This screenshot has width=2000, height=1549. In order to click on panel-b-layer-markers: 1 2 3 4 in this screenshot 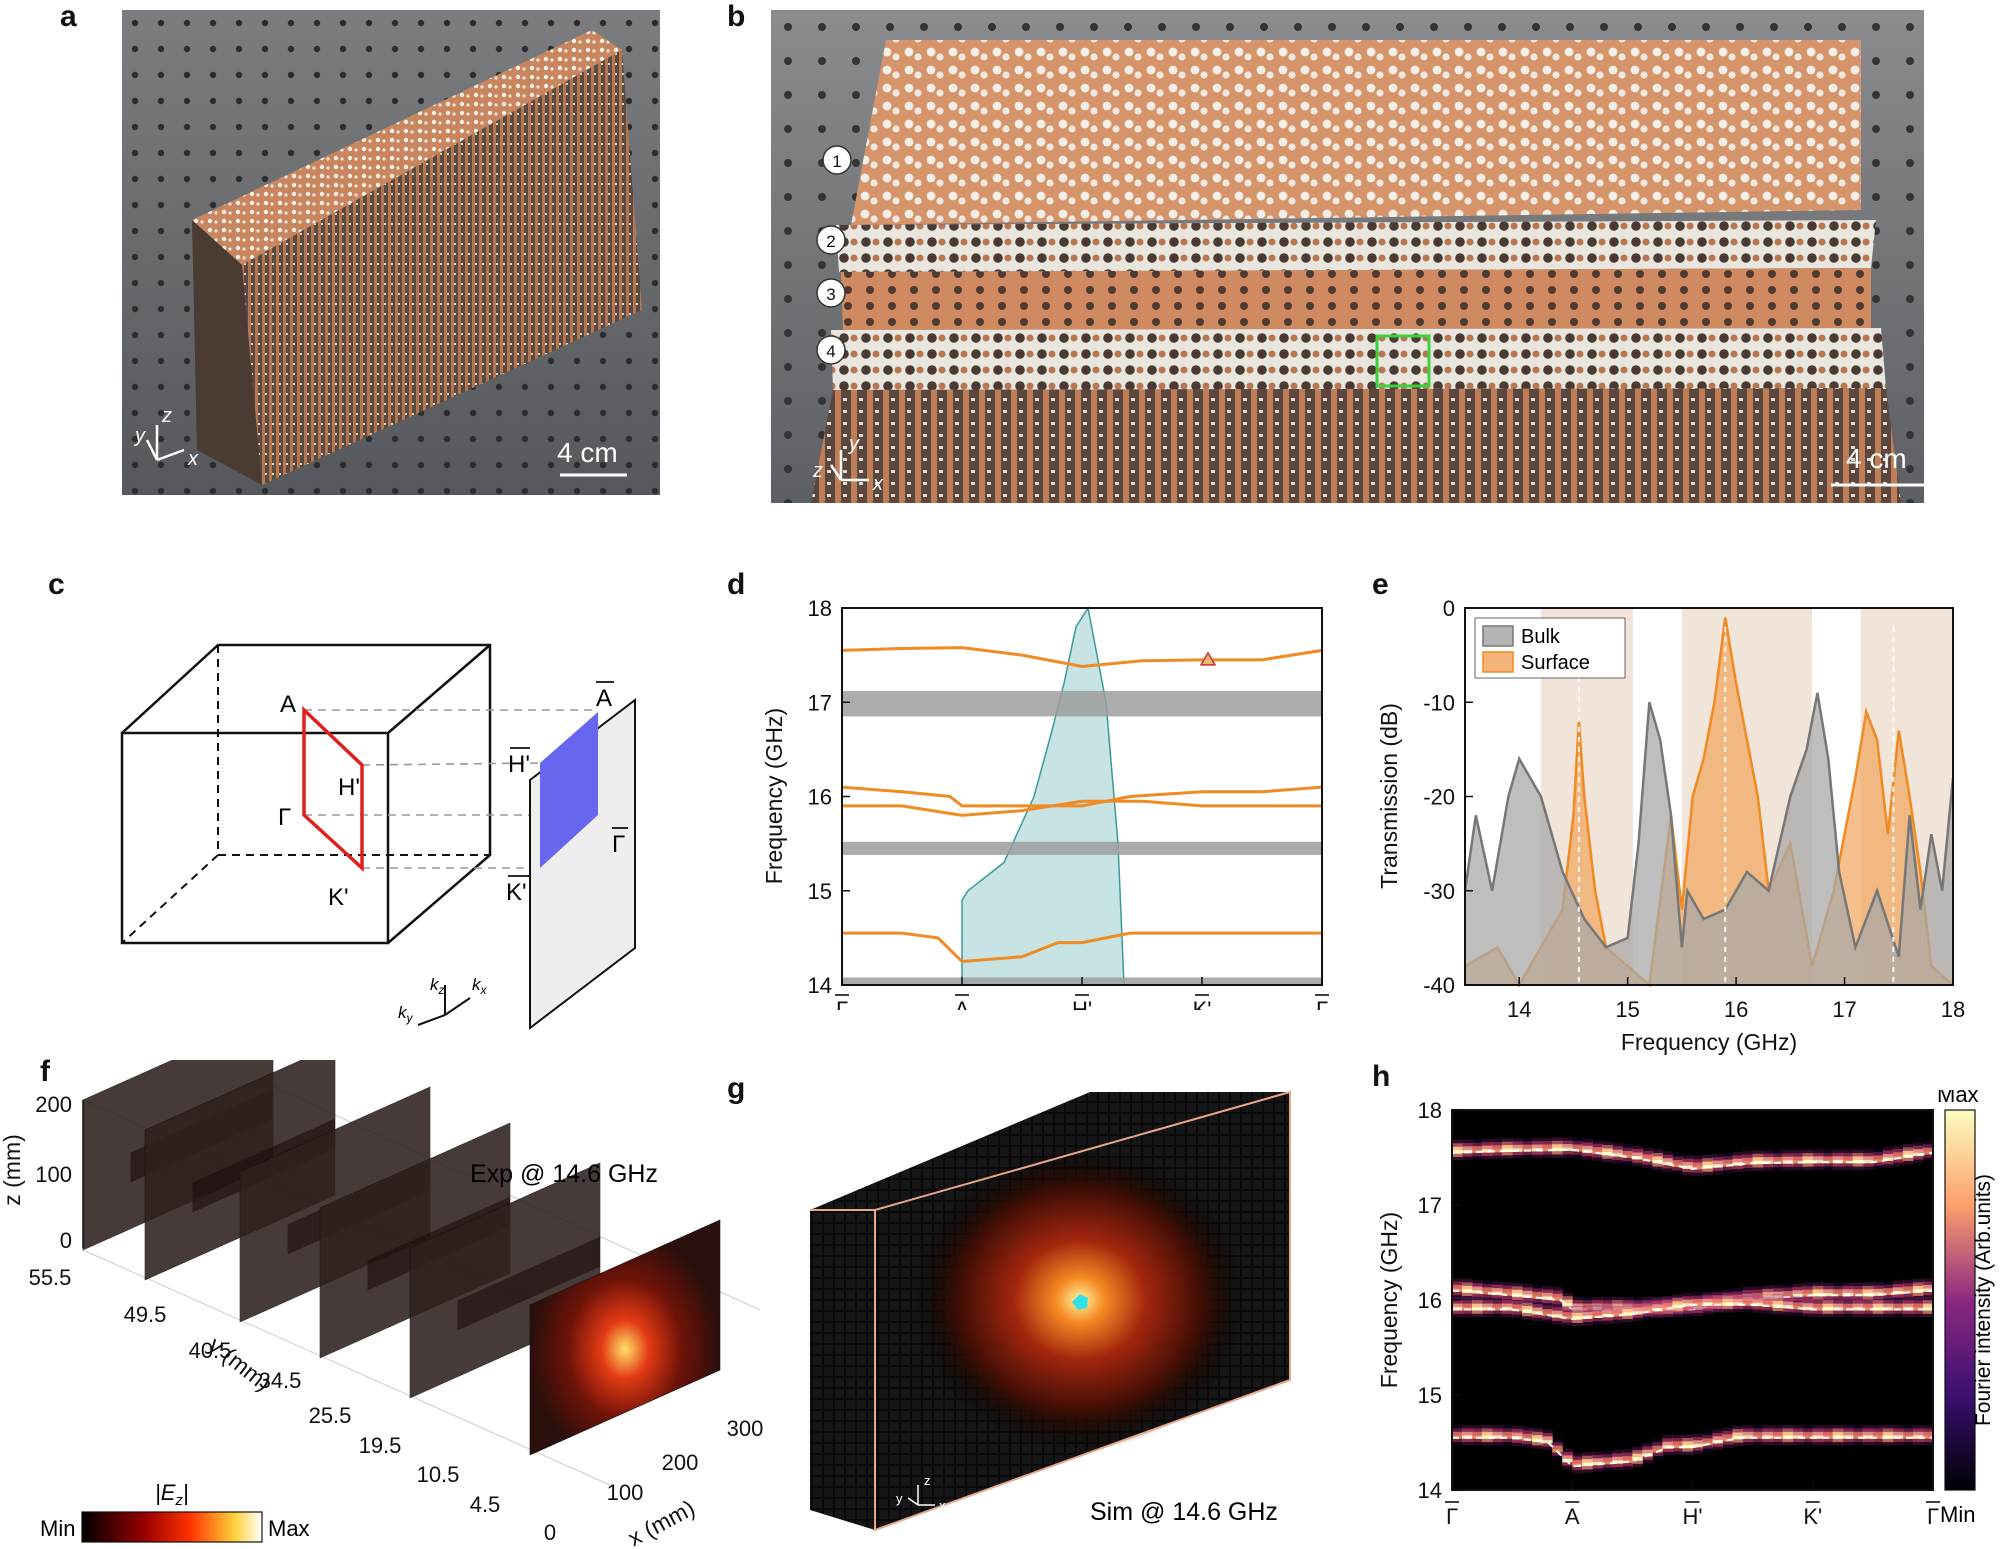, I will do `click(834, 255)`.